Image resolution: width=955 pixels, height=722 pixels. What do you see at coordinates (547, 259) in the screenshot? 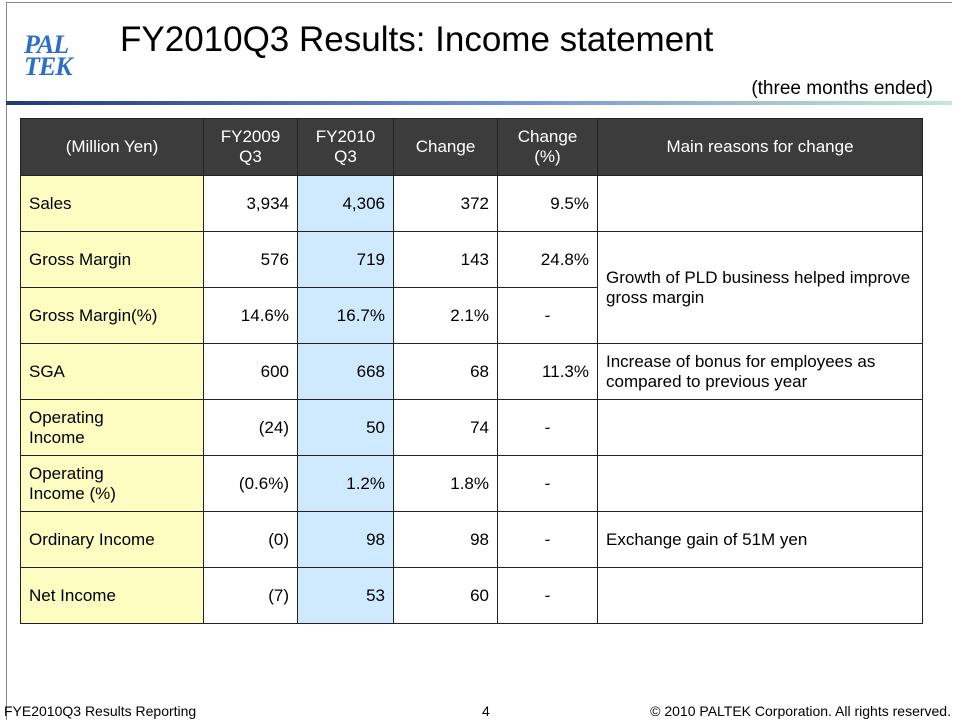
I see `cell: 24.8%` at bounding box center [547, 259].